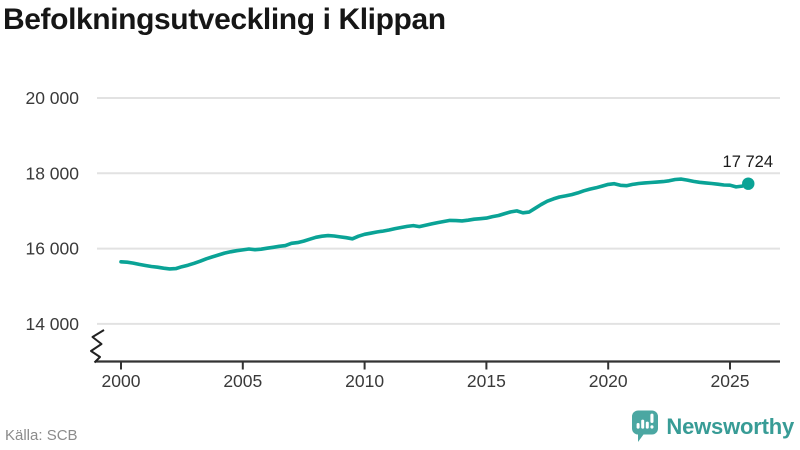 The width and height of the screenshot is (800, 450). Describe the element at coordinates (97, 346) in the screenshot. I see `y-axis-break-icon` at that location.